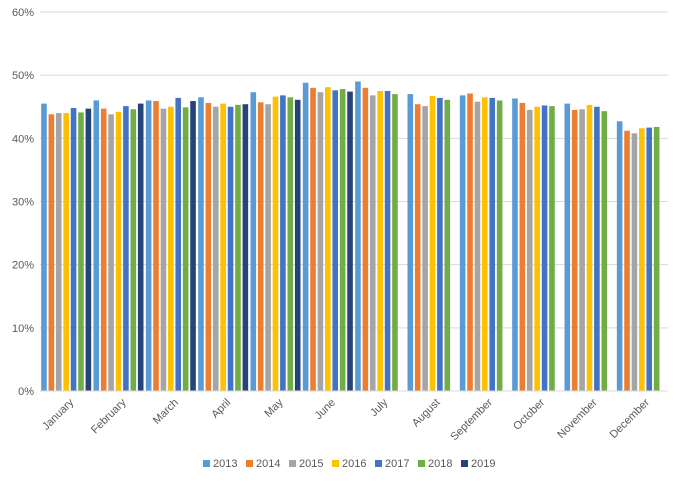 This screenshot has width=683, height=487. Describe the element at coordinates (421, 463) in the screenshot. I see `legend-swatch-2018` at that location.